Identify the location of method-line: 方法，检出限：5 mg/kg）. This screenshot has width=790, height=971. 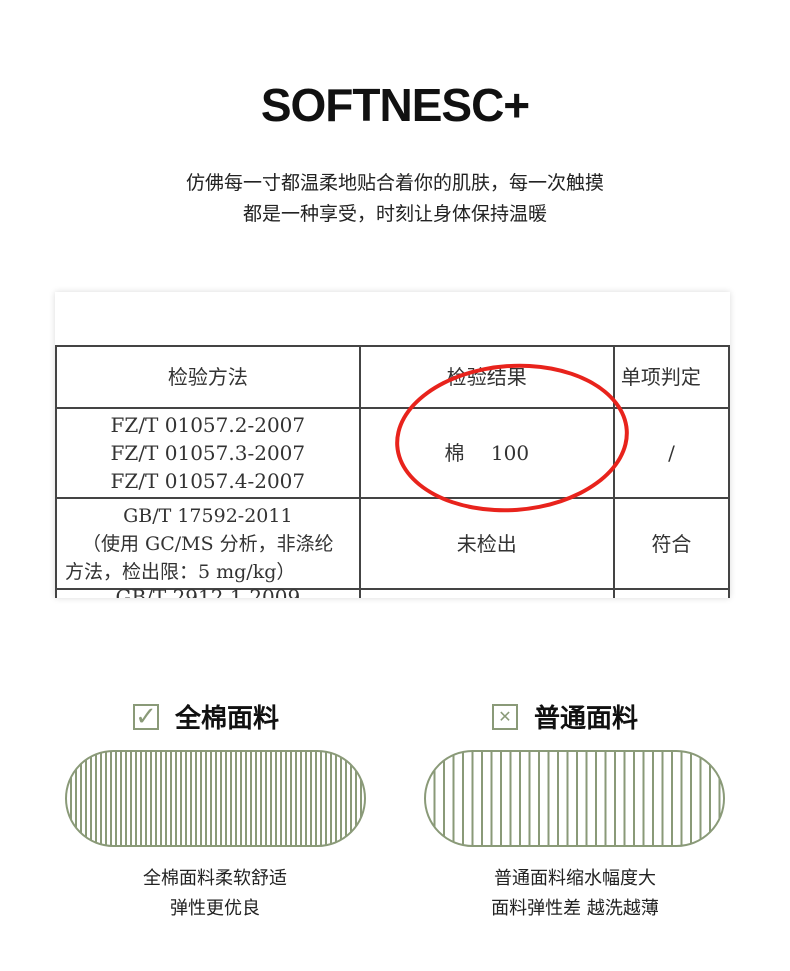
(180, 571).